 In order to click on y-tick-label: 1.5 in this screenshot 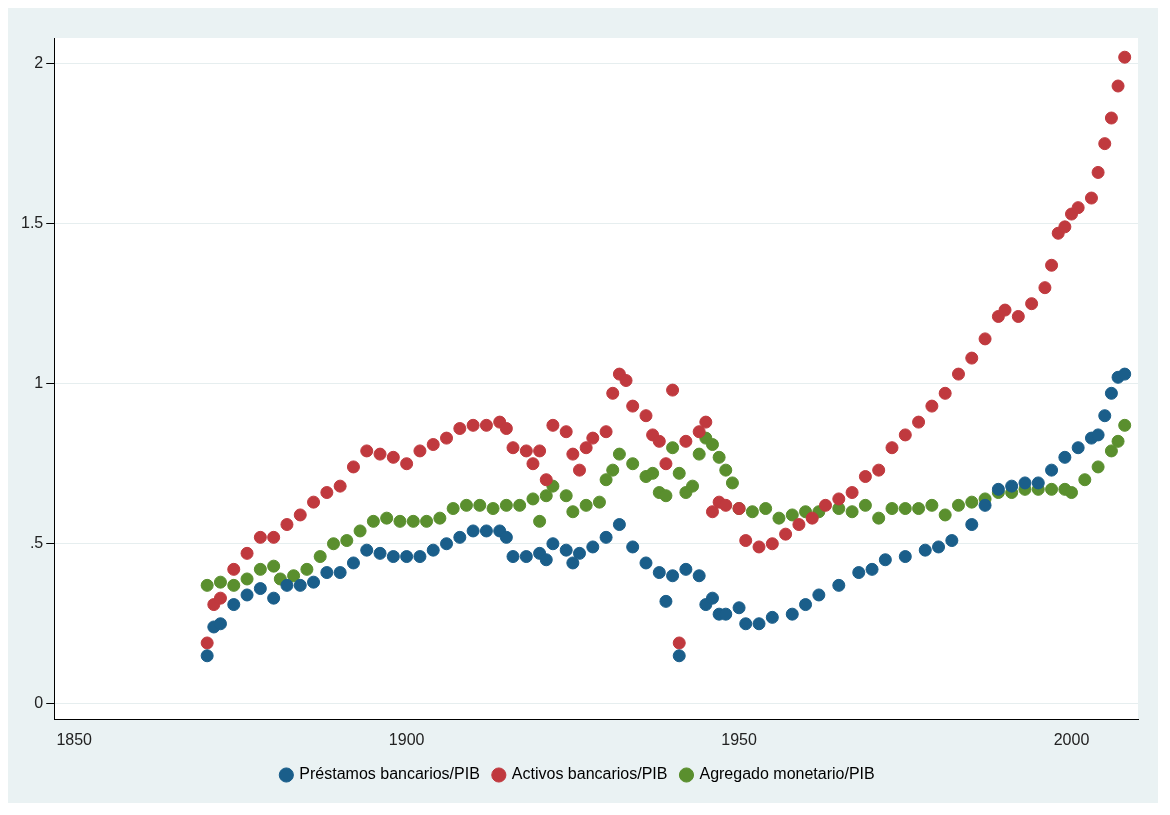, I will do `click(32, 223)`.